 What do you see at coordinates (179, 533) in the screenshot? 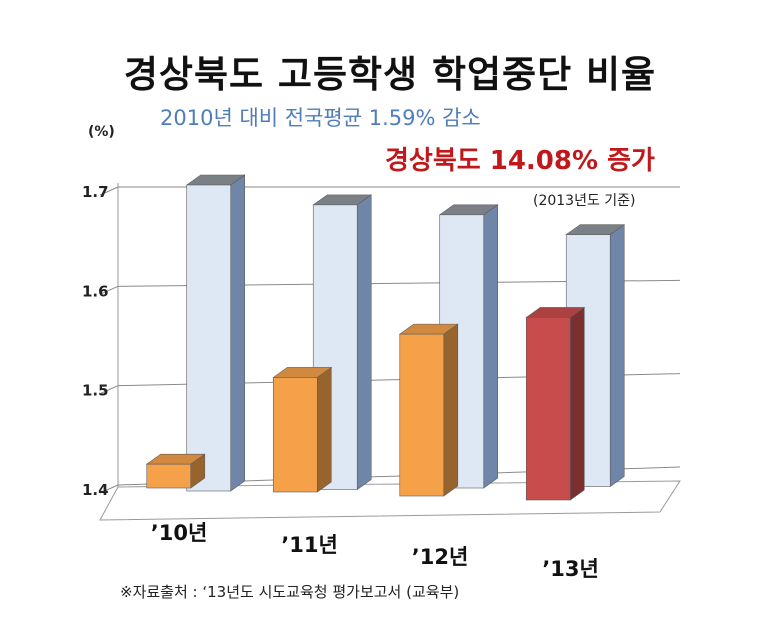
I see `x-tick-label: ’10년` at bounding box center [179, 533].